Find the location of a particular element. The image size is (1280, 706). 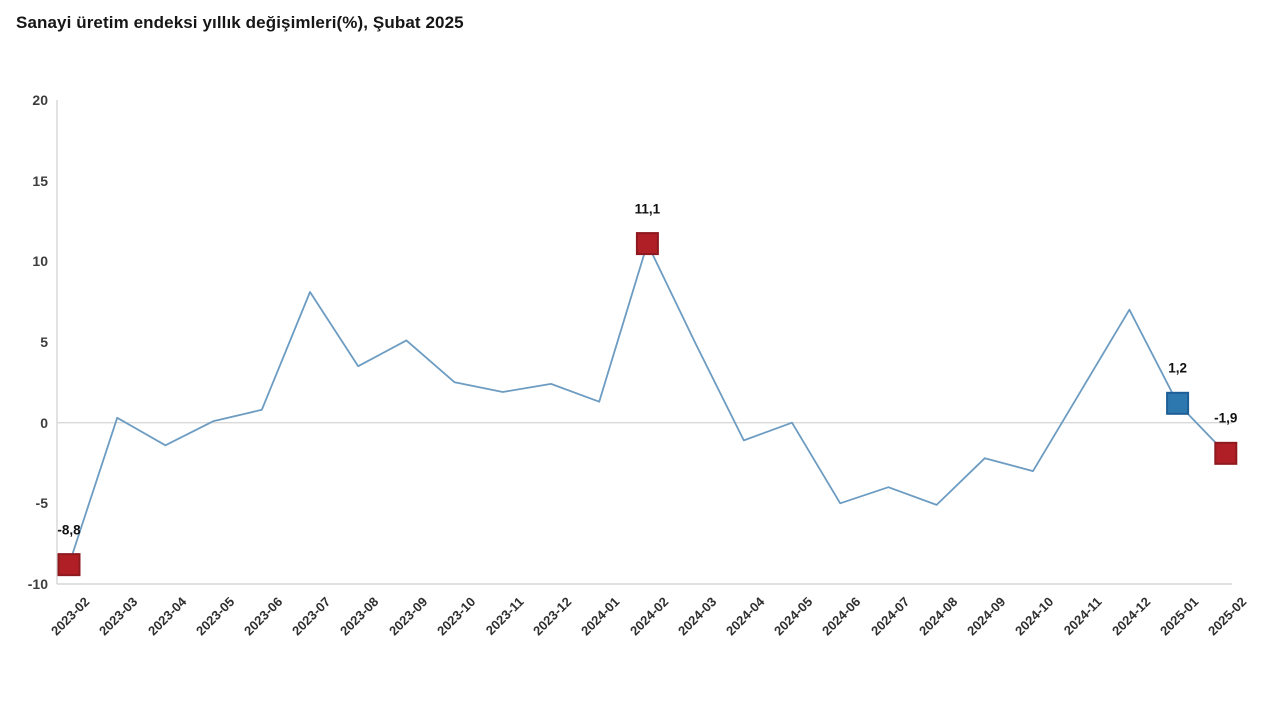

y-tick-label: -5 is located at coordinates (41, 503).